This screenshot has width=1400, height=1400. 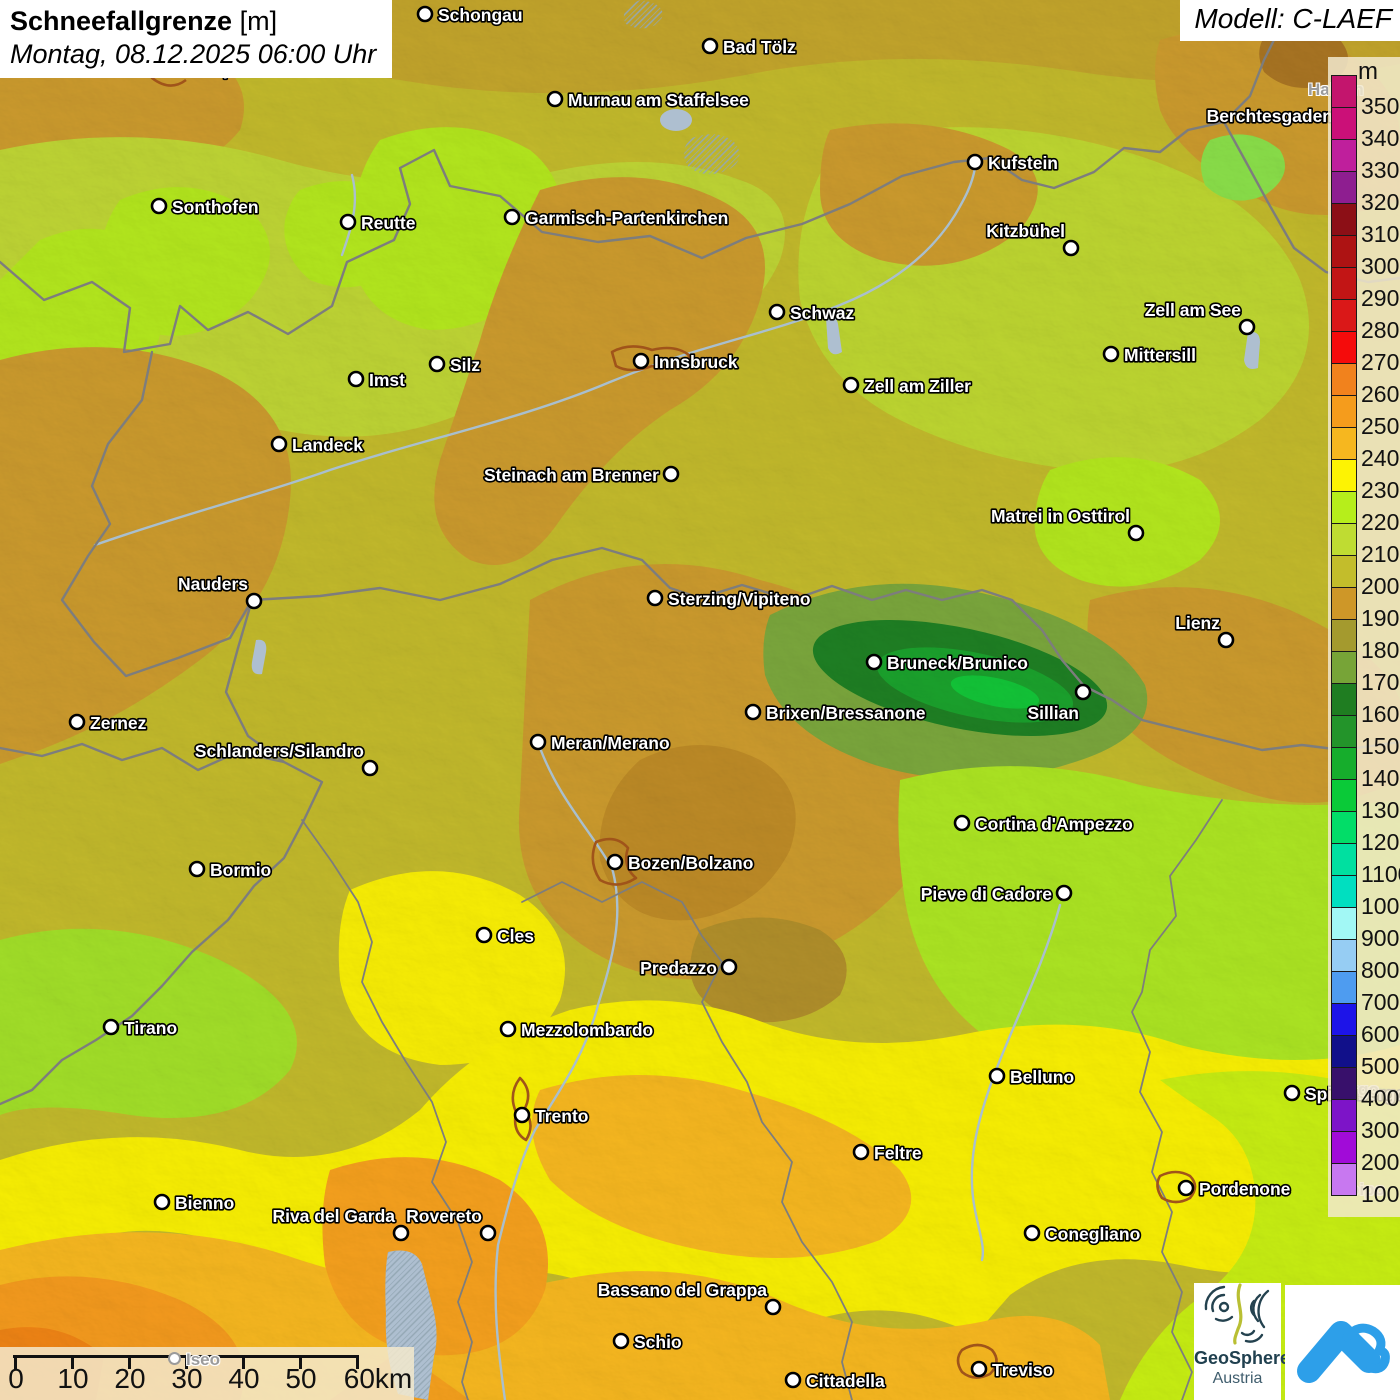 I want to click on scalebar-number: 30, so click(x=187, y=1378).